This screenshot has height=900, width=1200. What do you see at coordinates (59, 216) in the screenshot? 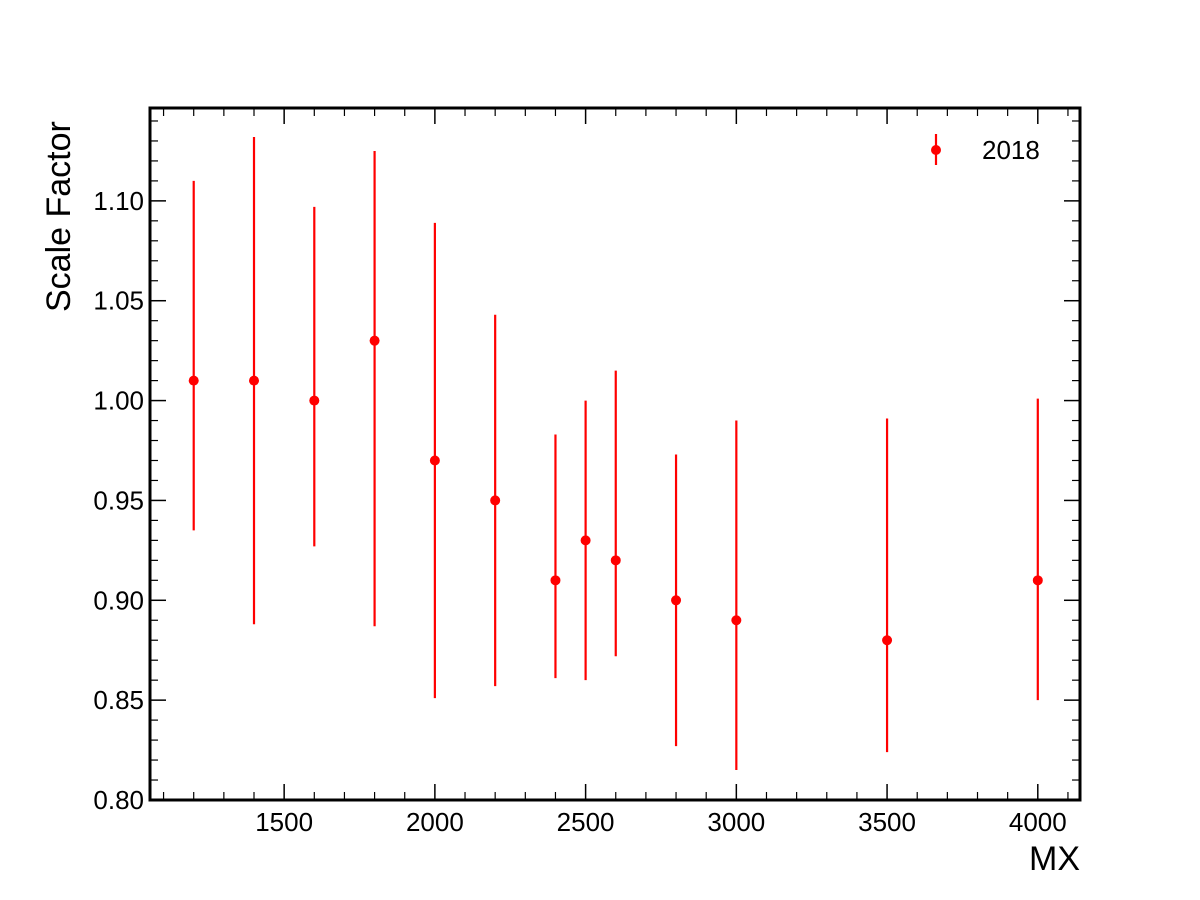
I see `y-axis-title: Scale Factor` at bounding box center [59, 216].